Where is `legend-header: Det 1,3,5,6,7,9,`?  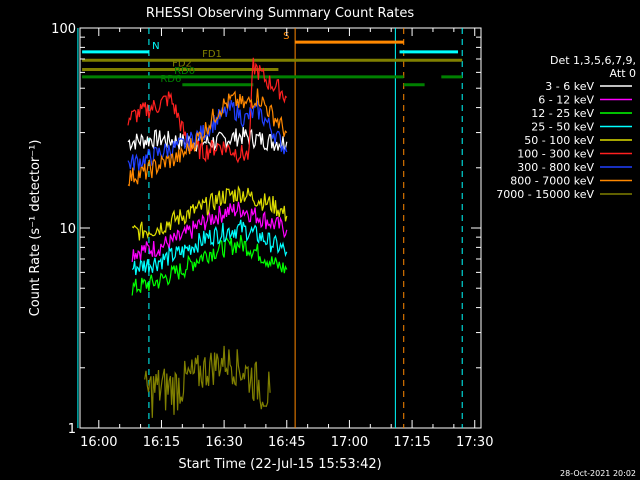
legend-header: Det 1,3,5,6,7,9, is located at coordinates (593, 60).